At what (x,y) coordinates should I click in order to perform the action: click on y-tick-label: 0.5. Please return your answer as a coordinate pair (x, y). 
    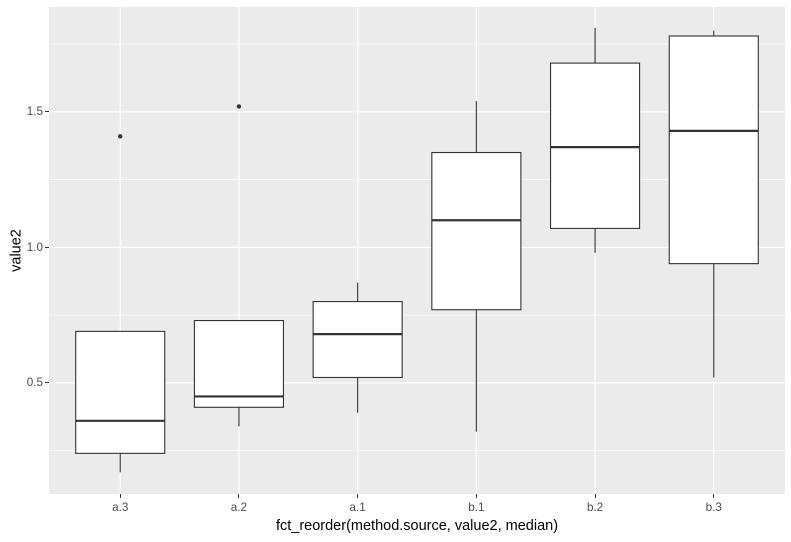
    Looking at the image, I should click on (34, 383).